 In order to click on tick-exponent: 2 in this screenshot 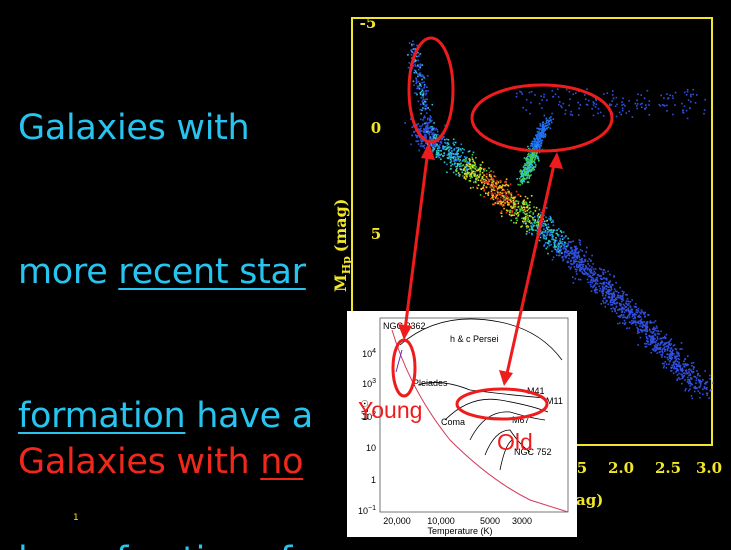, I will do `click(374, 414)`.